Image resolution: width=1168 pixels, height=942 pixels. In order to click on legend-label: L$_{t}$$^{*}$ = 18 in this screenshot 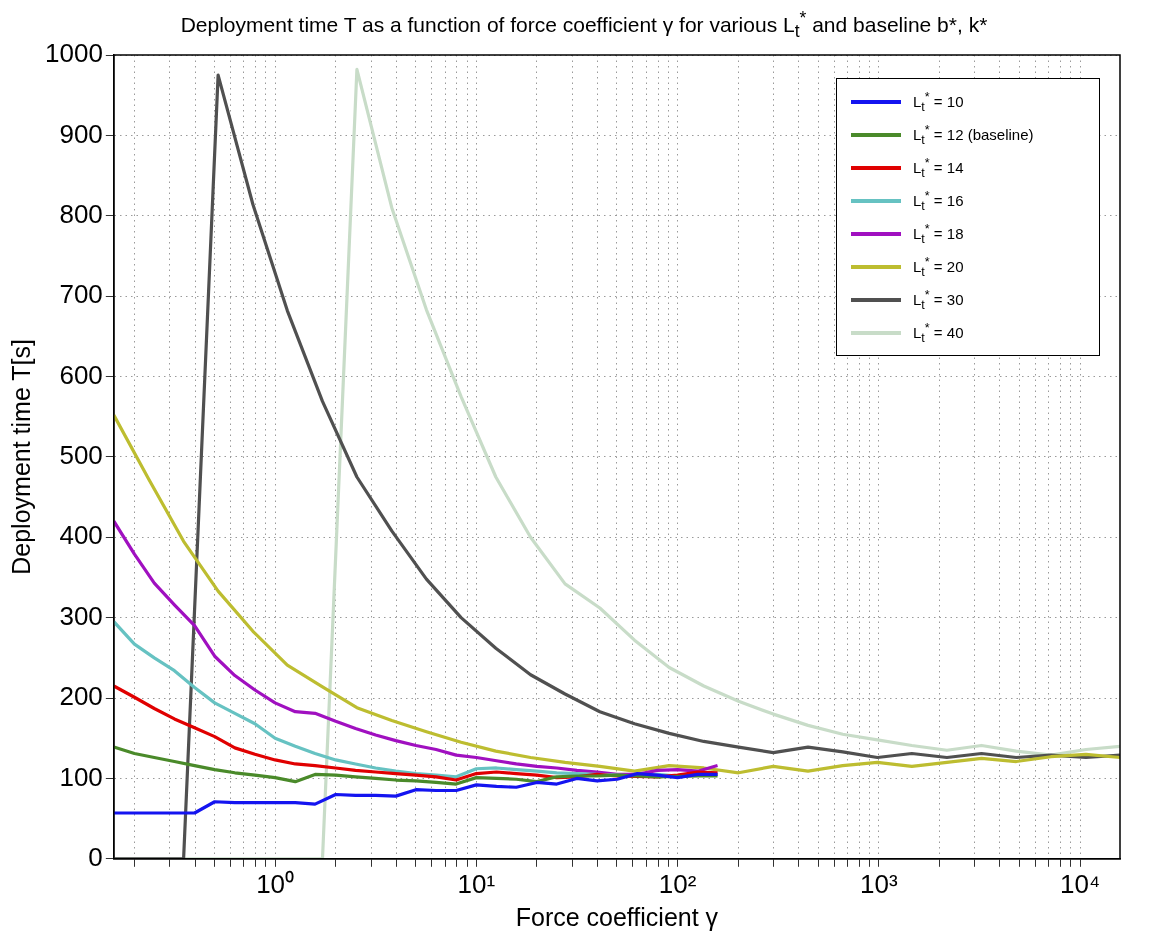, I will do `click(938, 233)`.